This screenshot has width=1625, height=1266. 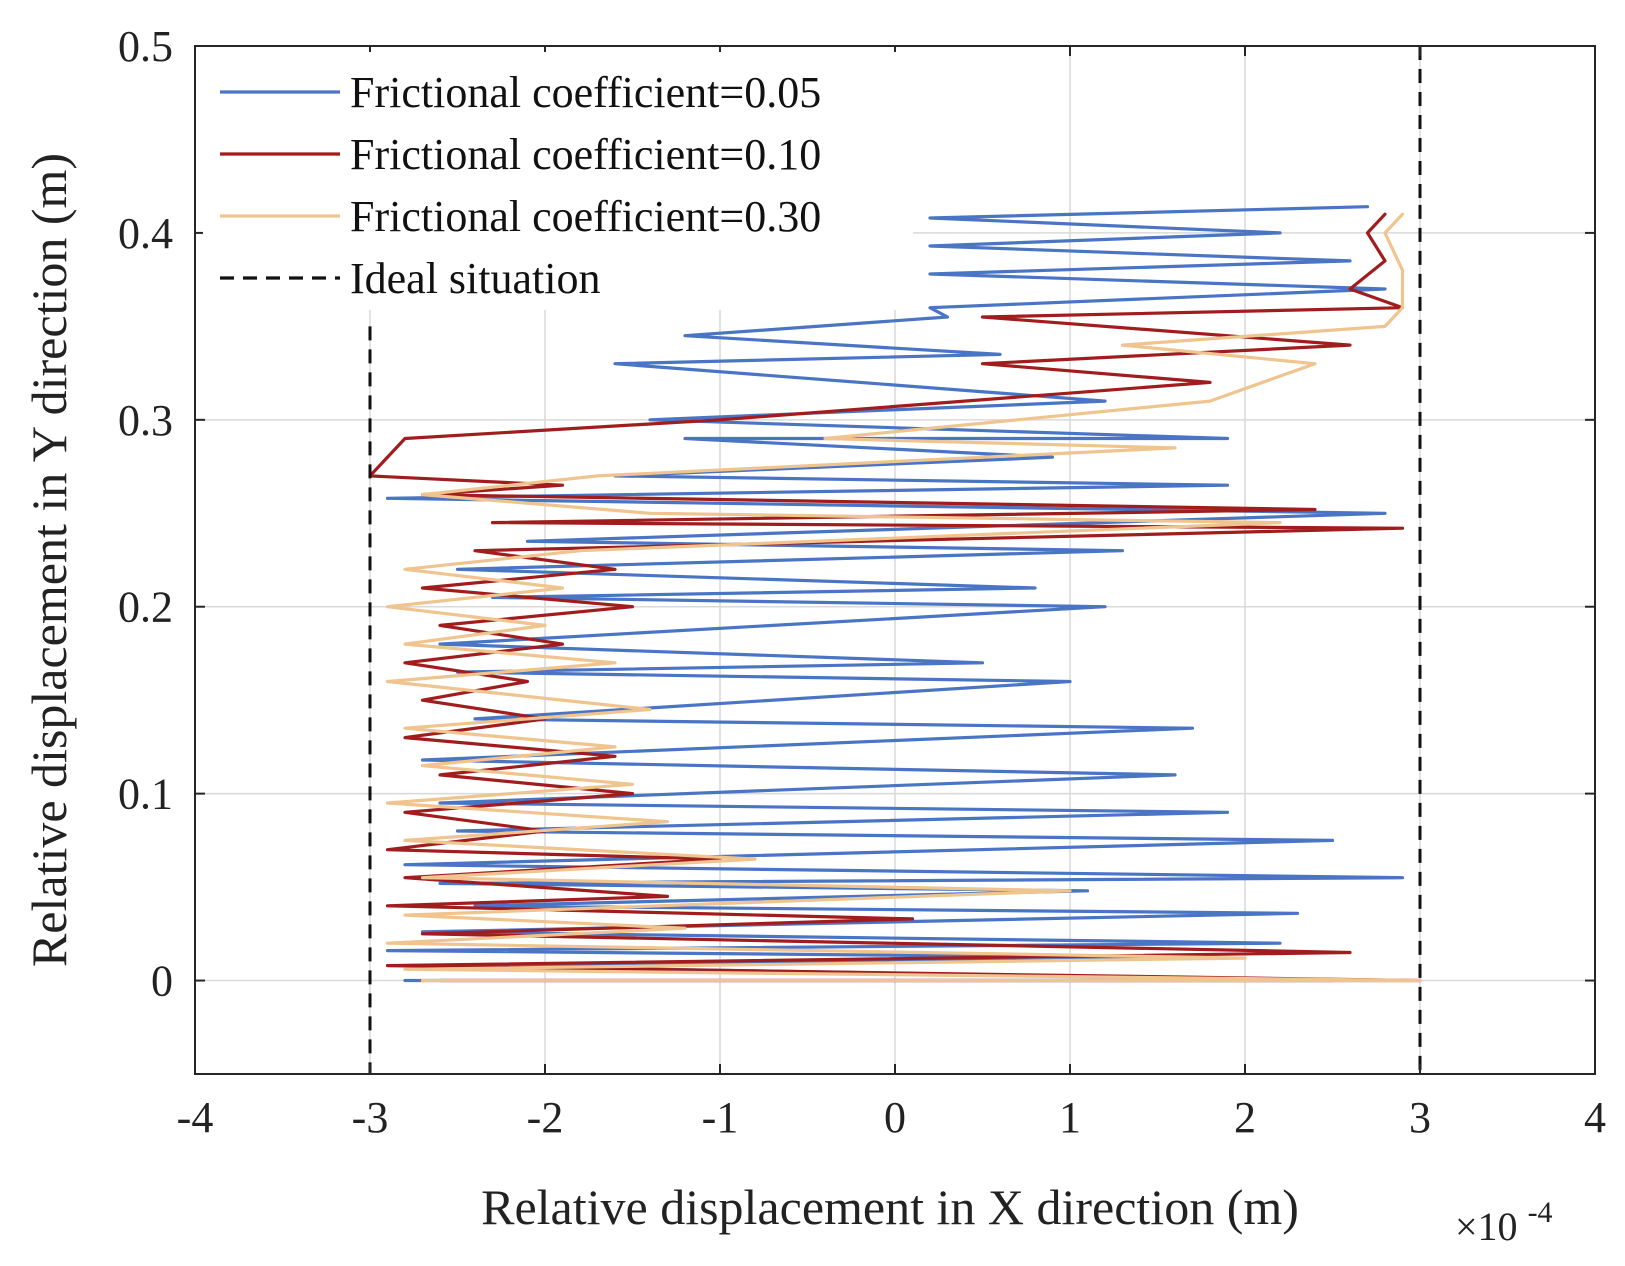 What do you see at coordinates (585, 216) in the screenshot?
I see `legend-label: Frictional coefficient=0.30` at bounding box center [585, 216].